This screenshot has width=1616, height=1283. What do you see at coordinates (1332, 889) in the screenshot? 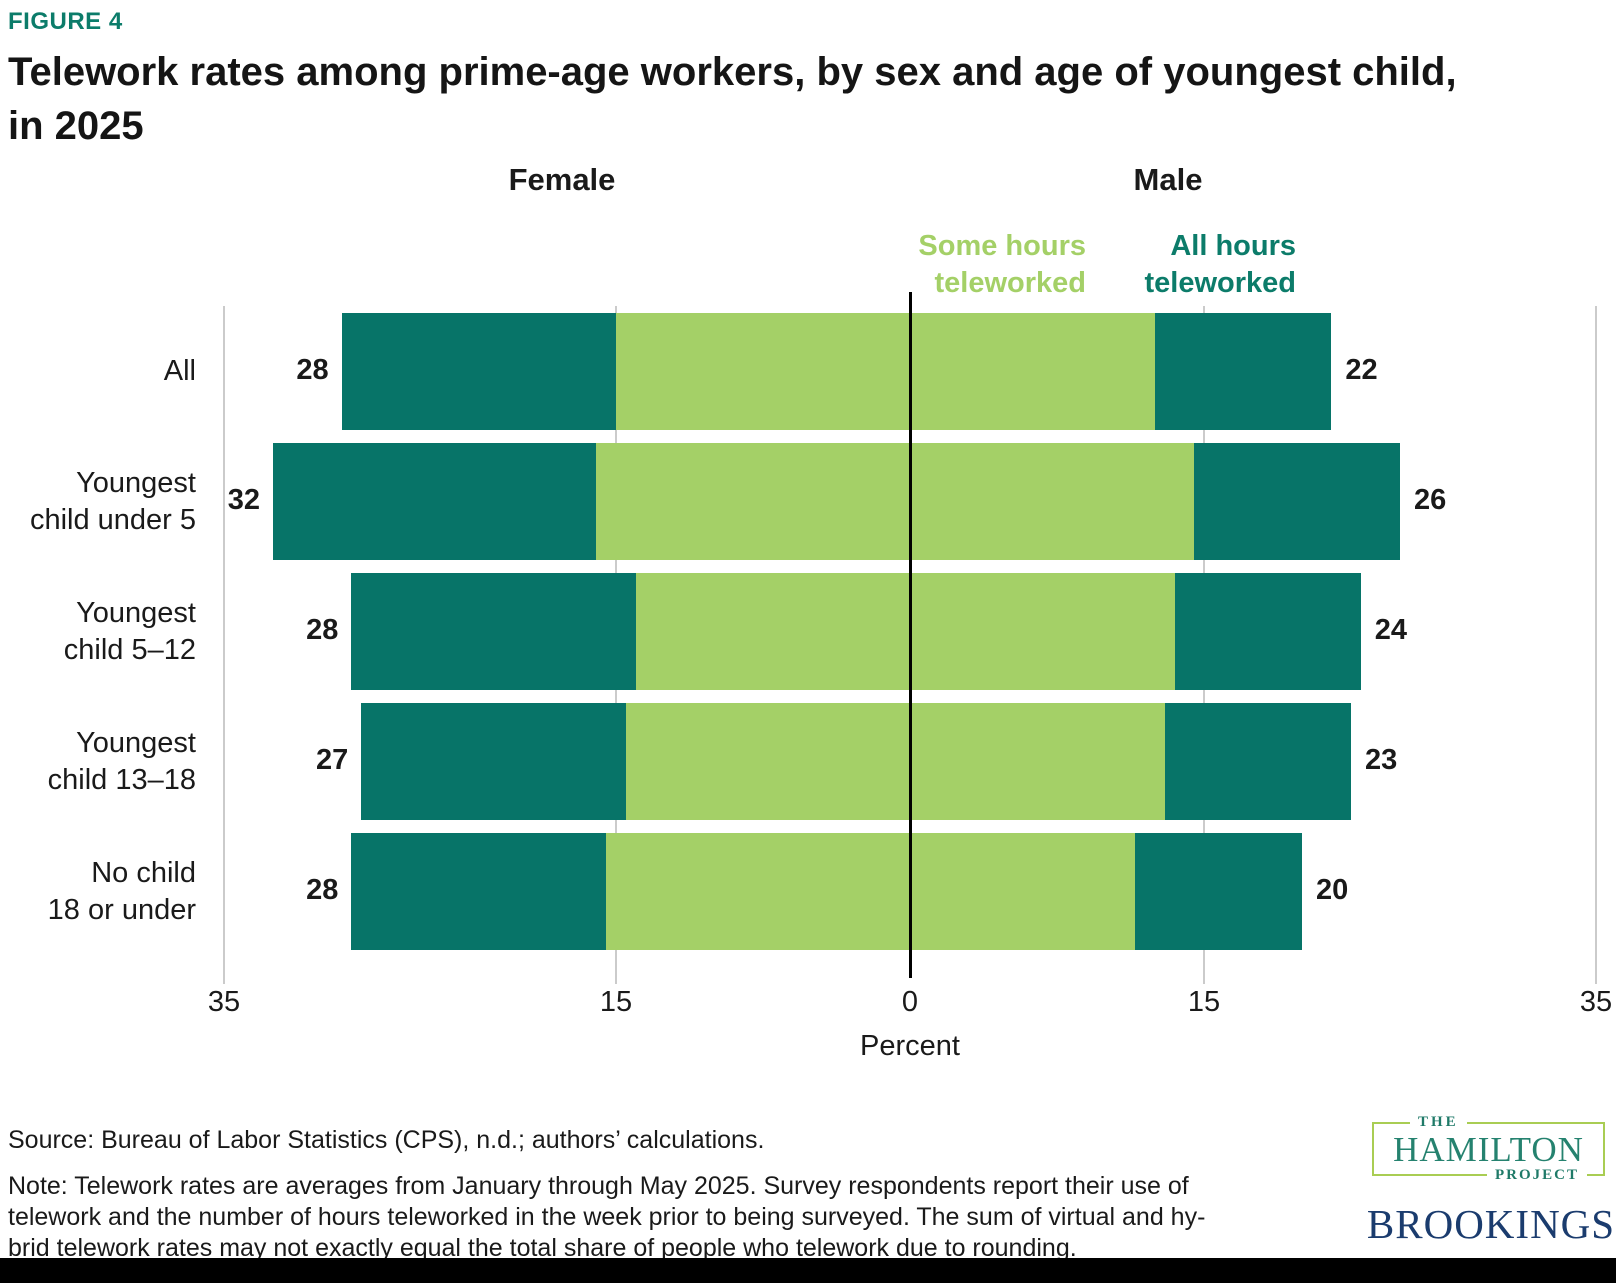
I see `male-value-label: 20` at bounding box center [1332, 889].